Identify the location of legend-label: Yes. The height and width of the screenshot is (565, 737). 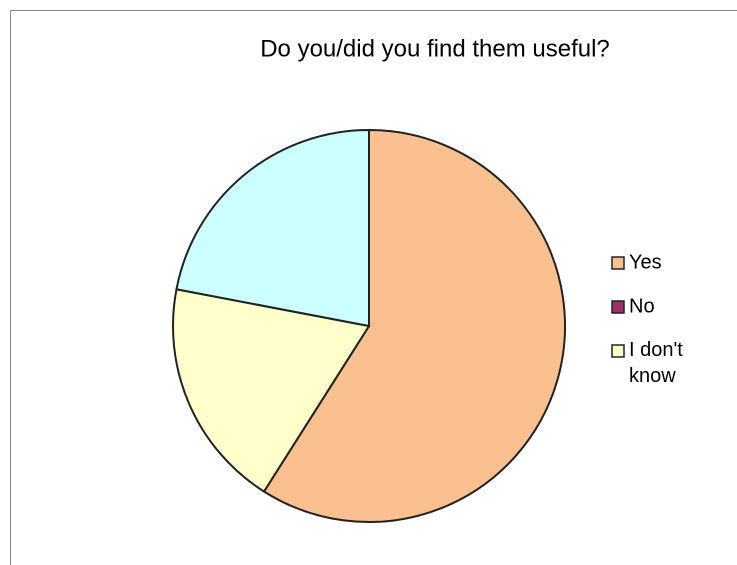
(645, 262).